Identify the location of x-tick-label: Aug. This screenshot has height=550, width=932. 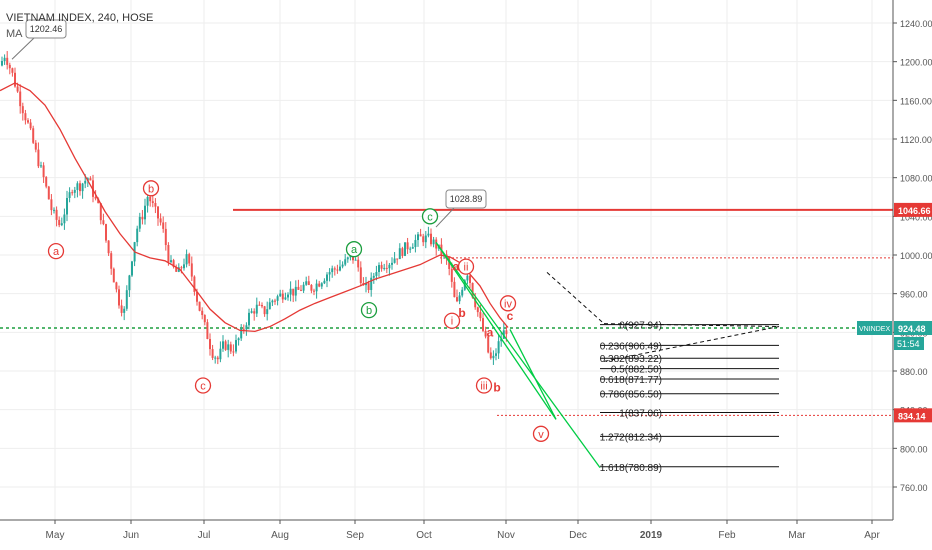
(280, 535).